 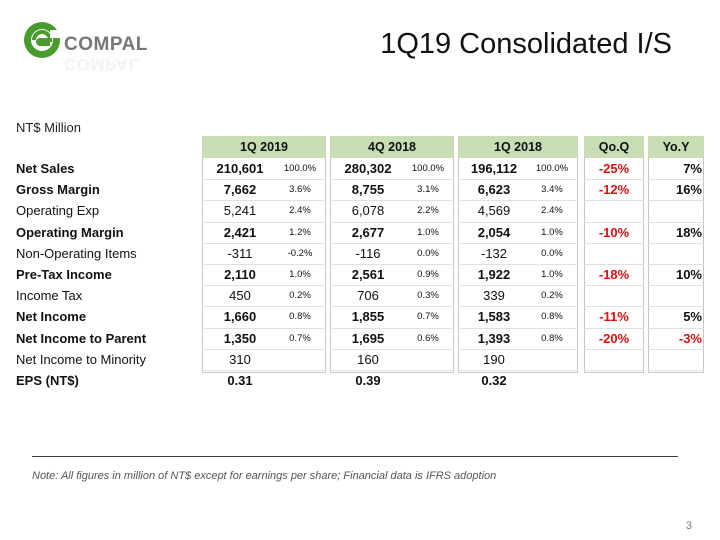 I want to click on cell-qoq: -10%, so click(x=614, y=232).